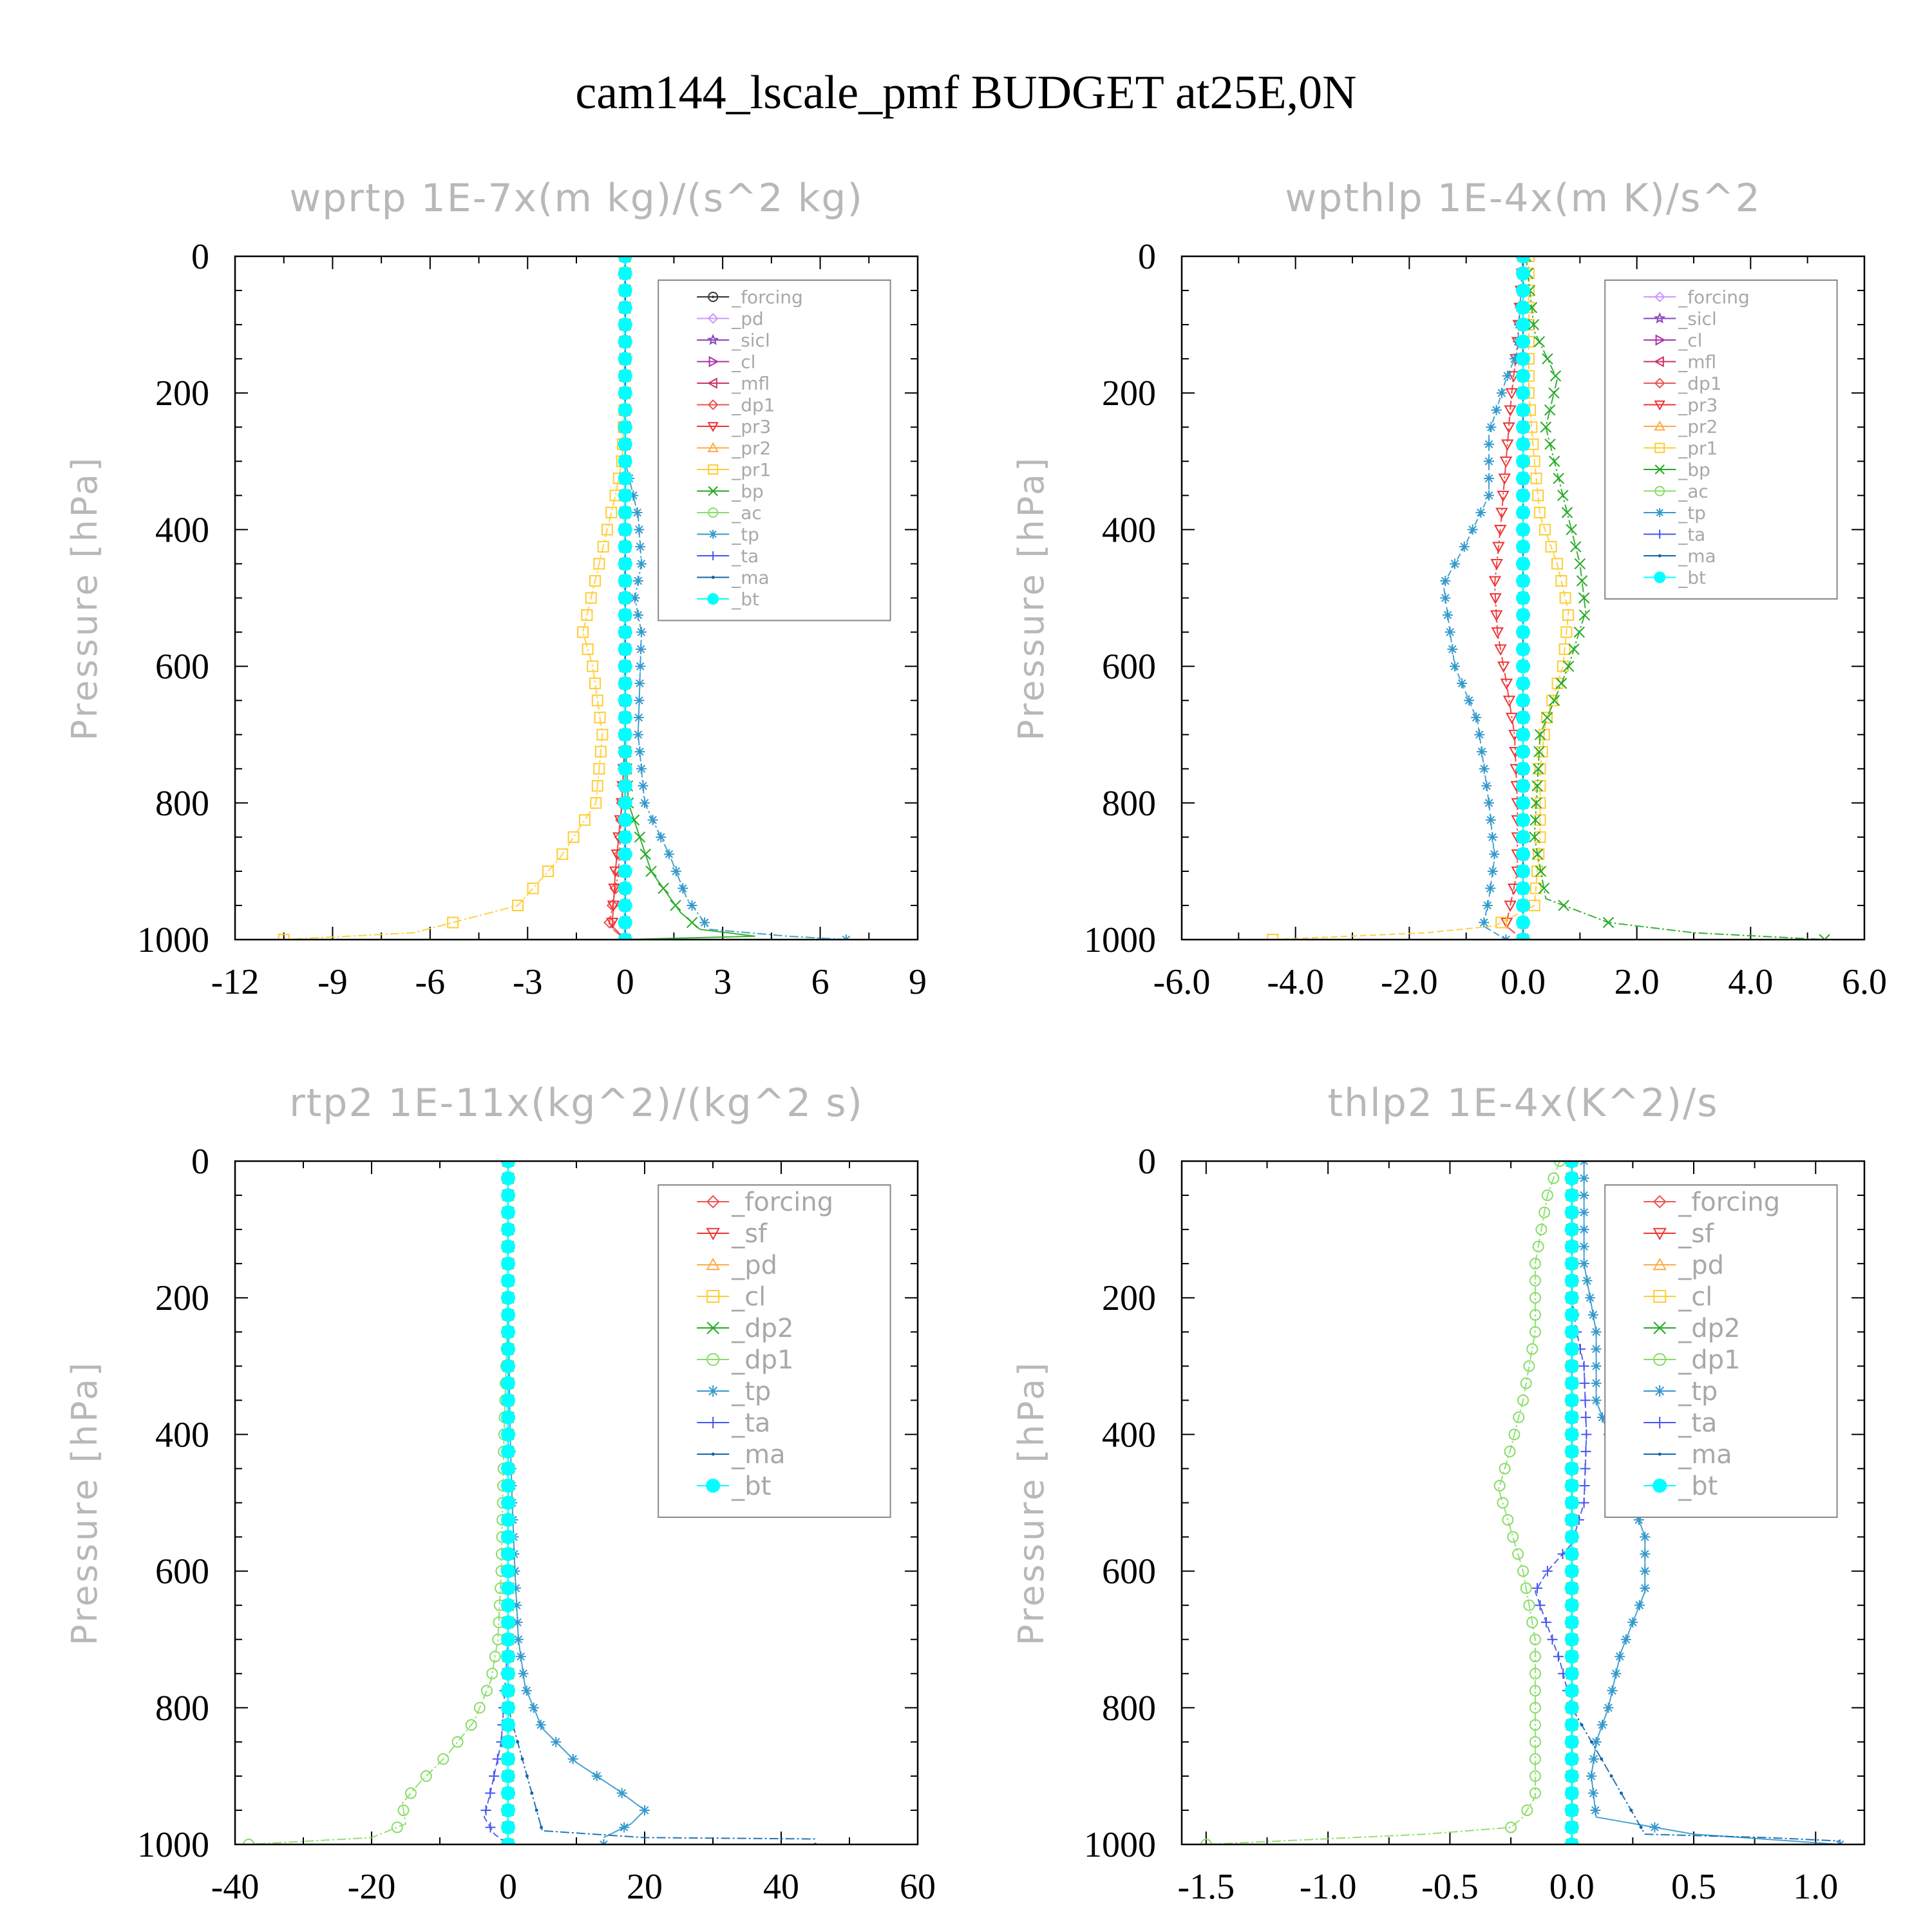 The image size is (1932, 1932). Describe the element at coordinates (1409, 982) in the screenshot. I see `x-tick-label: -2.0` at that location.